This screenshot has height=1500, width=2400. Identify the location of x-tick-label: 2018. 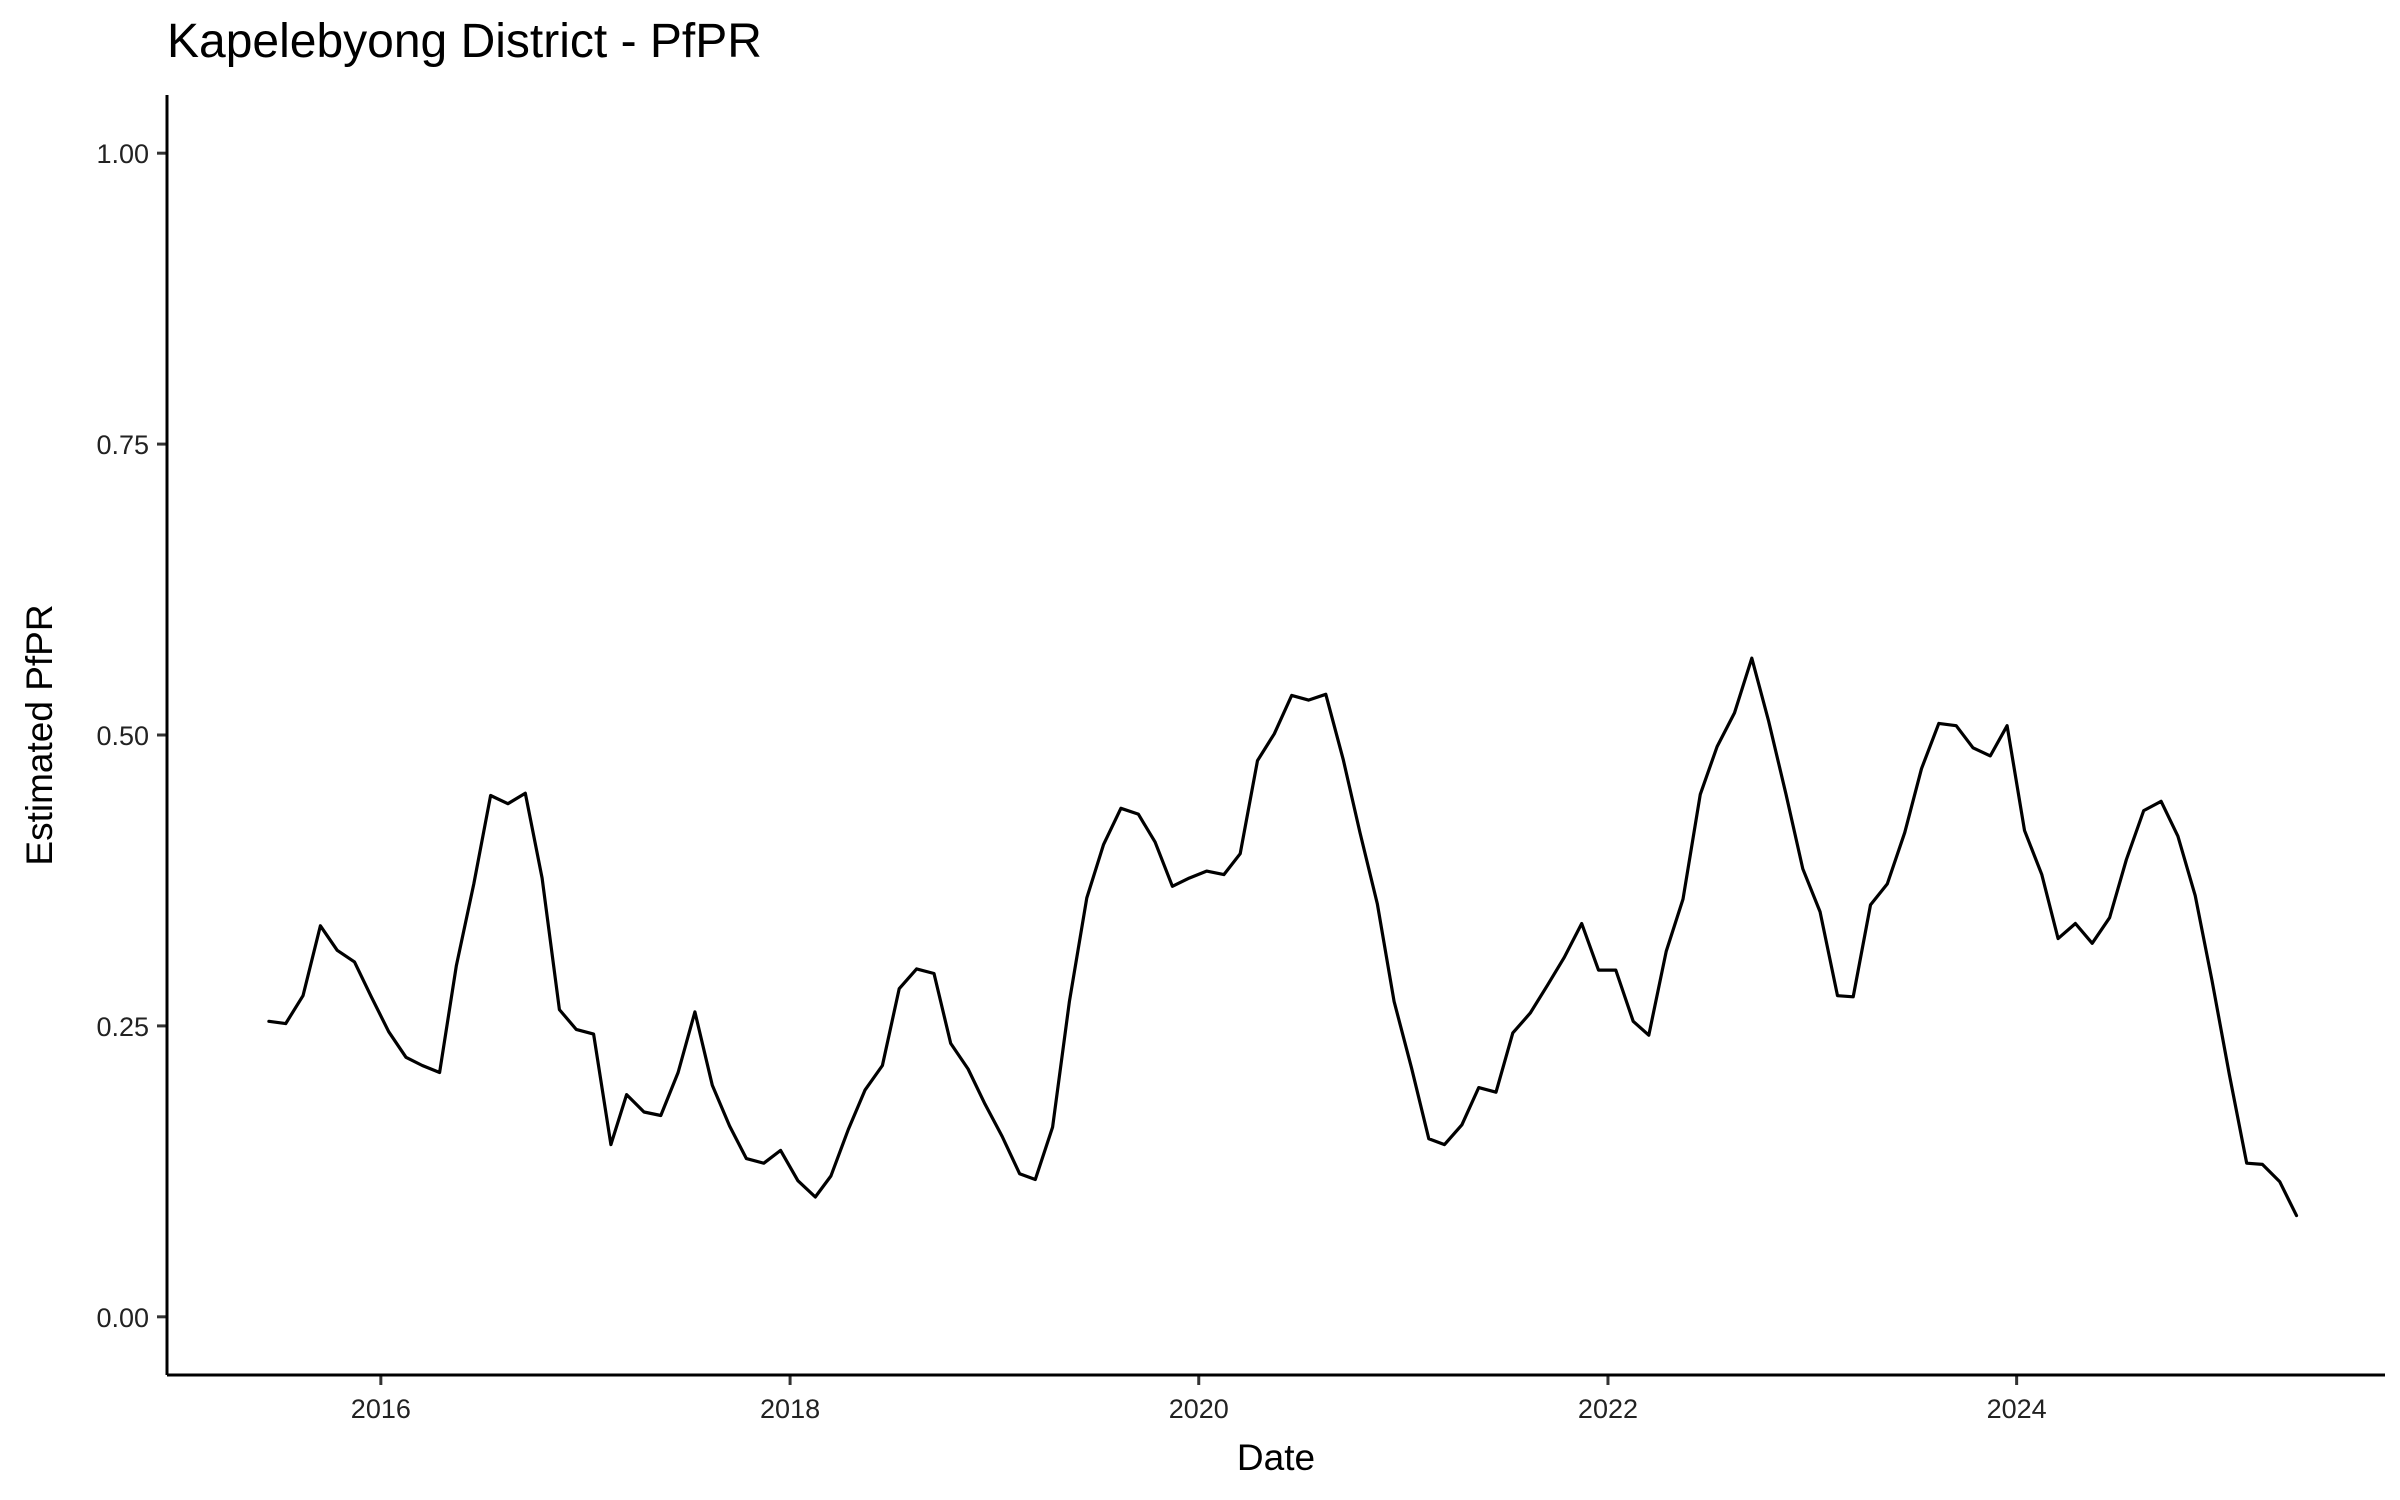
(790, 1409).